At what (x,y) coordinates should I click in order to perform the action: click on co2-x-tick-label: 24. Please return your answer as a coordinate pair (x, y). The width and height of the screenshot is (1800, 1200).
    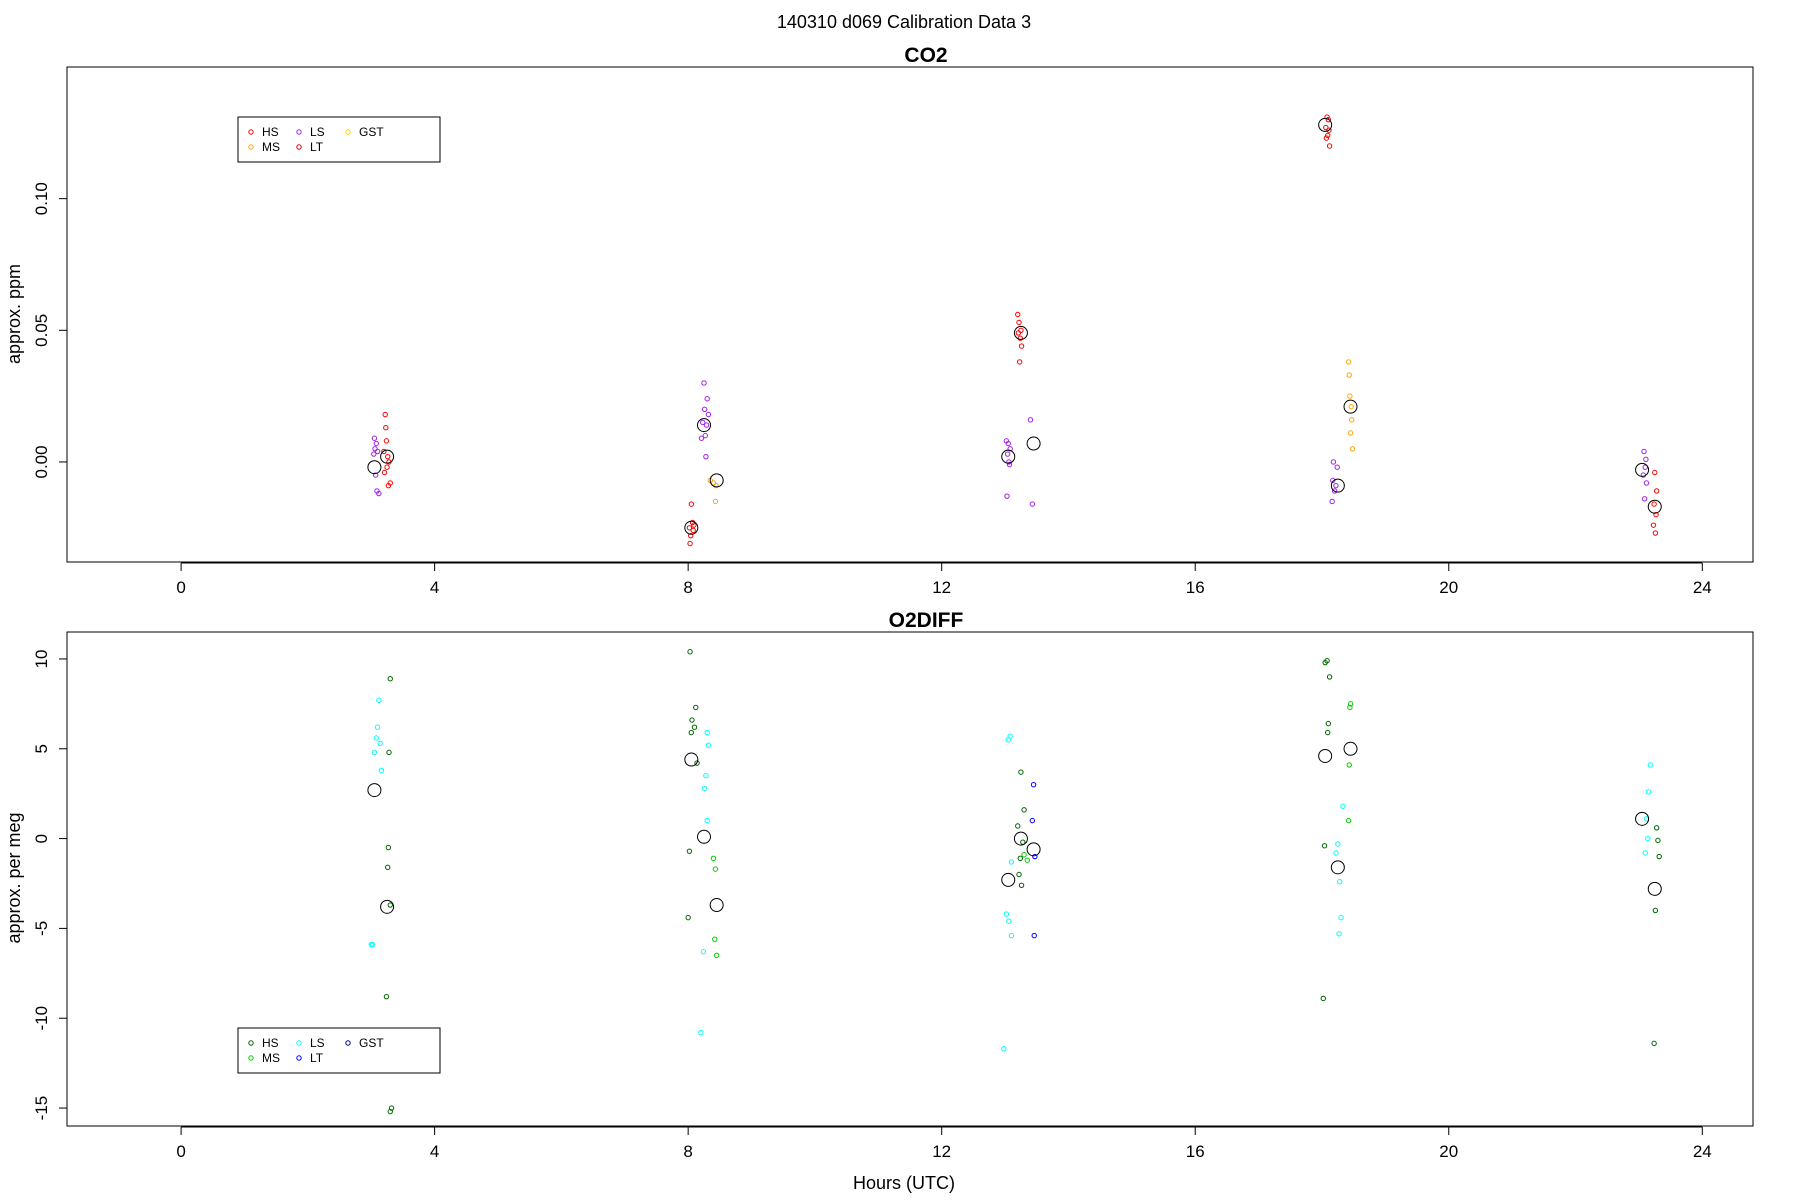
    Looking at the image, I should click on (1702, 587).